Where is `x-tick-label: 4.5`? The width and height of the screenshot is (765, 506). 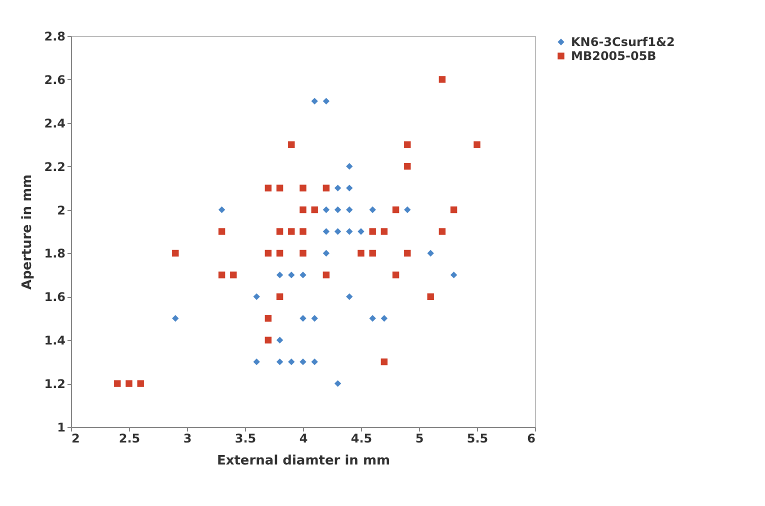 x-tick-label: 4.5 is located at coordinates (361, 439).